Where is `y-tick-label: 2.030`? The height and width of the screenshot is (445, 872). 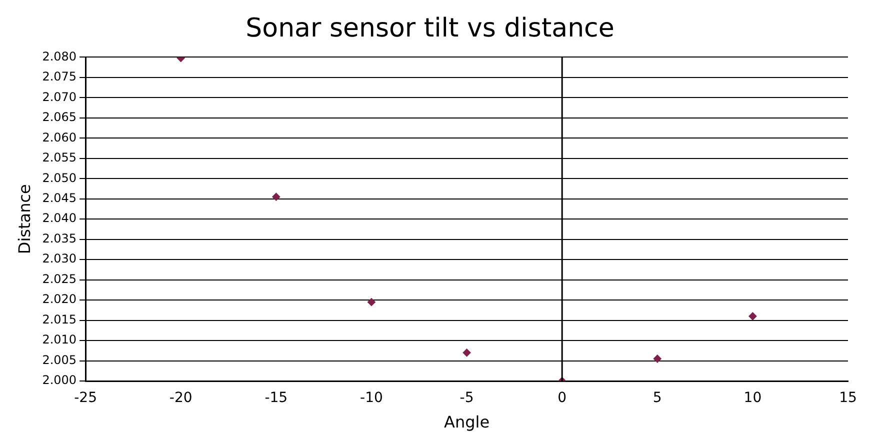 y-tick-label: 2.030 is located at coordinates (59, 259).